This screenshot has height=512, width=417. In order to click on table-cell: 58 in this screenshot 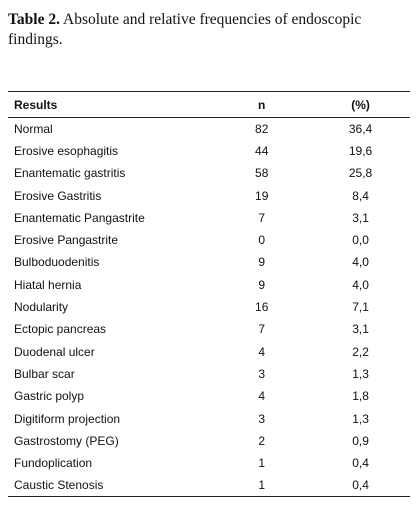, I will do `click(262, 173)`.